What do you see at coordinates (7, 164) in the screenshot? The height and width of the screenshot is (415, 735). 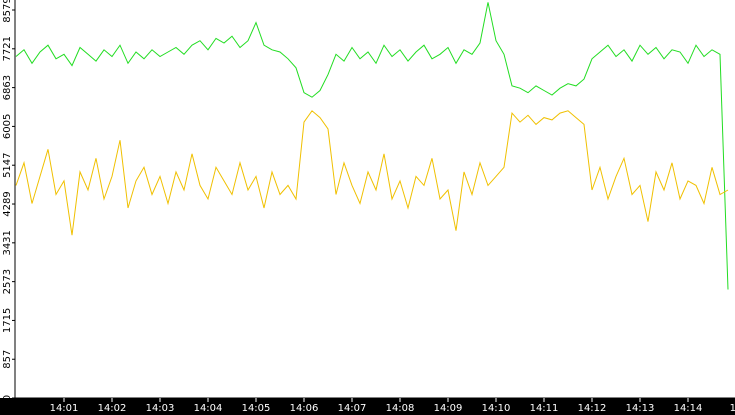 I see `y-tick-label: 5147` at bounding box center [7, 164].